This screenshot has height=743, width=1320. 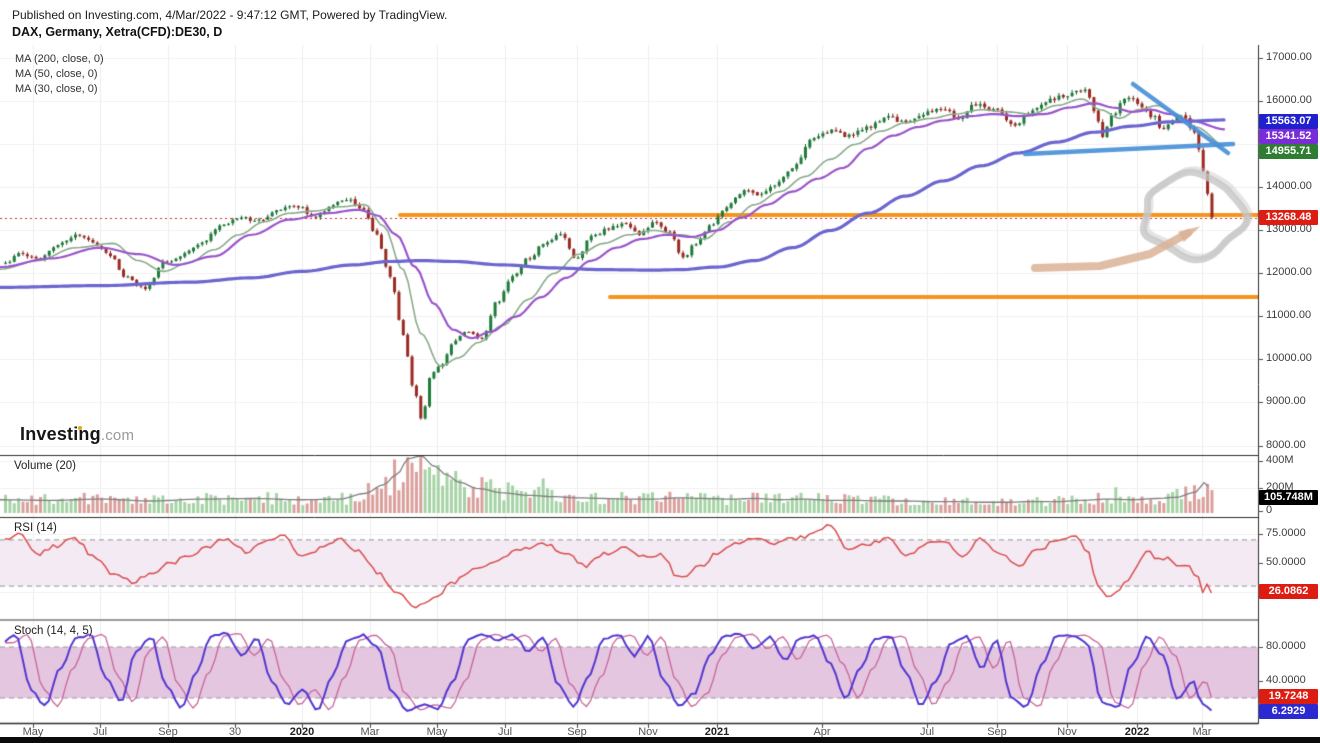 What do you see at coordinates (1288, 151) in the screenshot?
I see `ma30-value-badge: 14955.71` at bounding box center [1288, 151].